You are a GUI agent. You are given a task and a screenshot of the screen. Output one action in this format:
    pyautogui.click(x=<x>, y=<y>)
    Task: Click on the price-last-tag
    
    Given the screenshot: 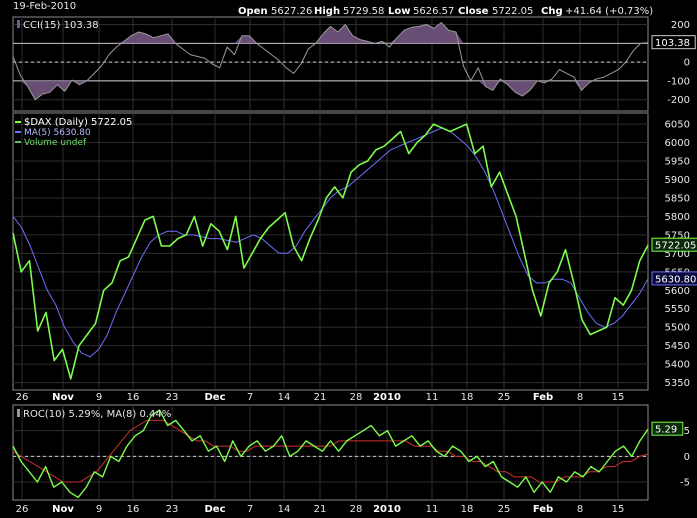 What is the action you would take?
    pyautogui.click(x=674, y=244)
    